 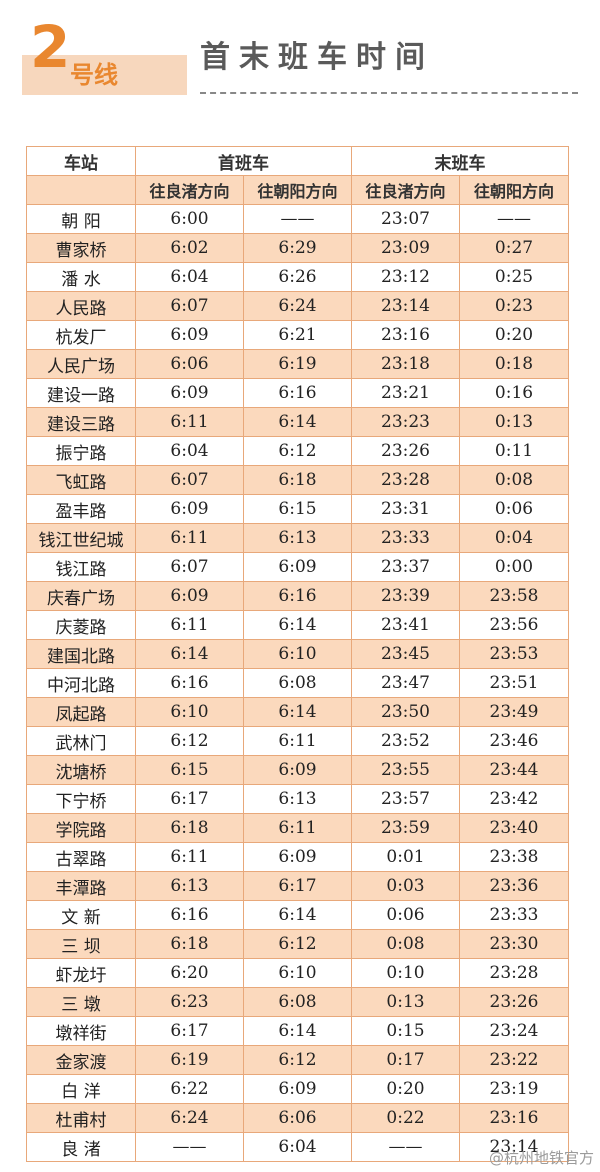 What do you see at coordinates (81, 799) in the screenshot?
I see `station-name: 下宁桥` at bounding box center [81, 799].